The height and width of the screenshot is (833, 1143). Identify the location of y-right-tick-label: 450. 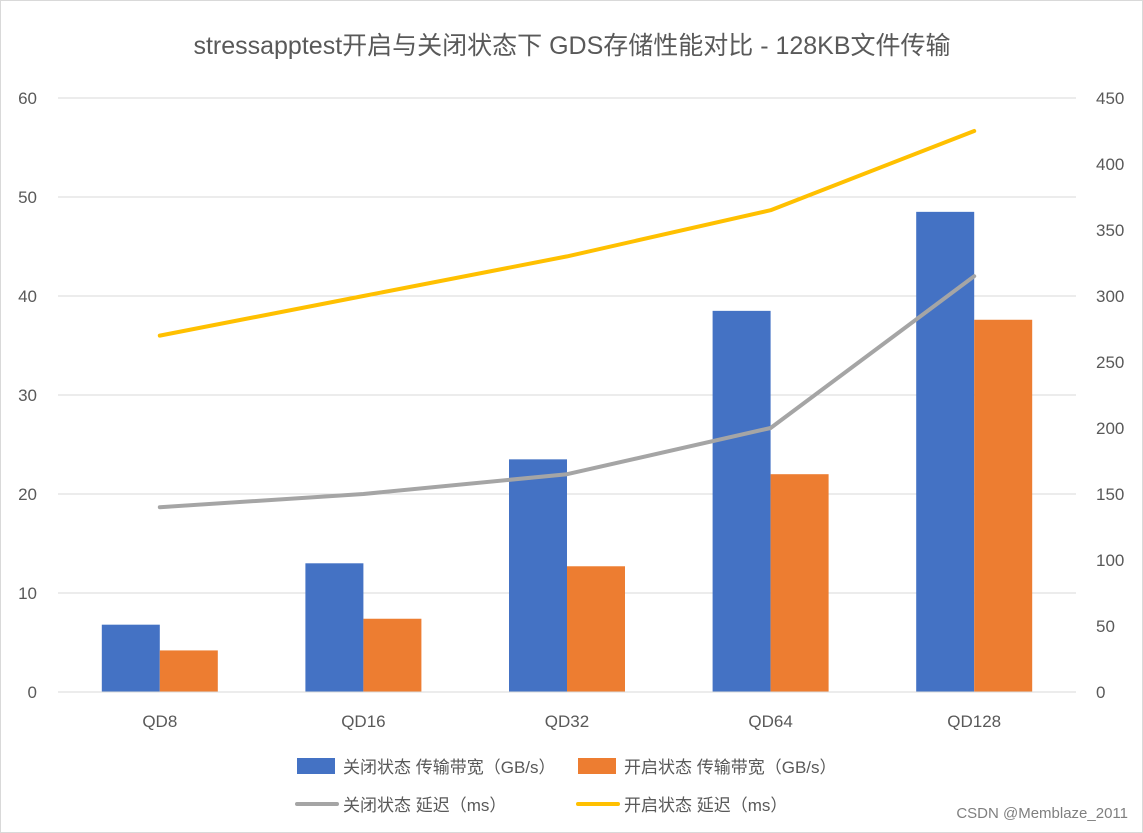
(1110, 98).